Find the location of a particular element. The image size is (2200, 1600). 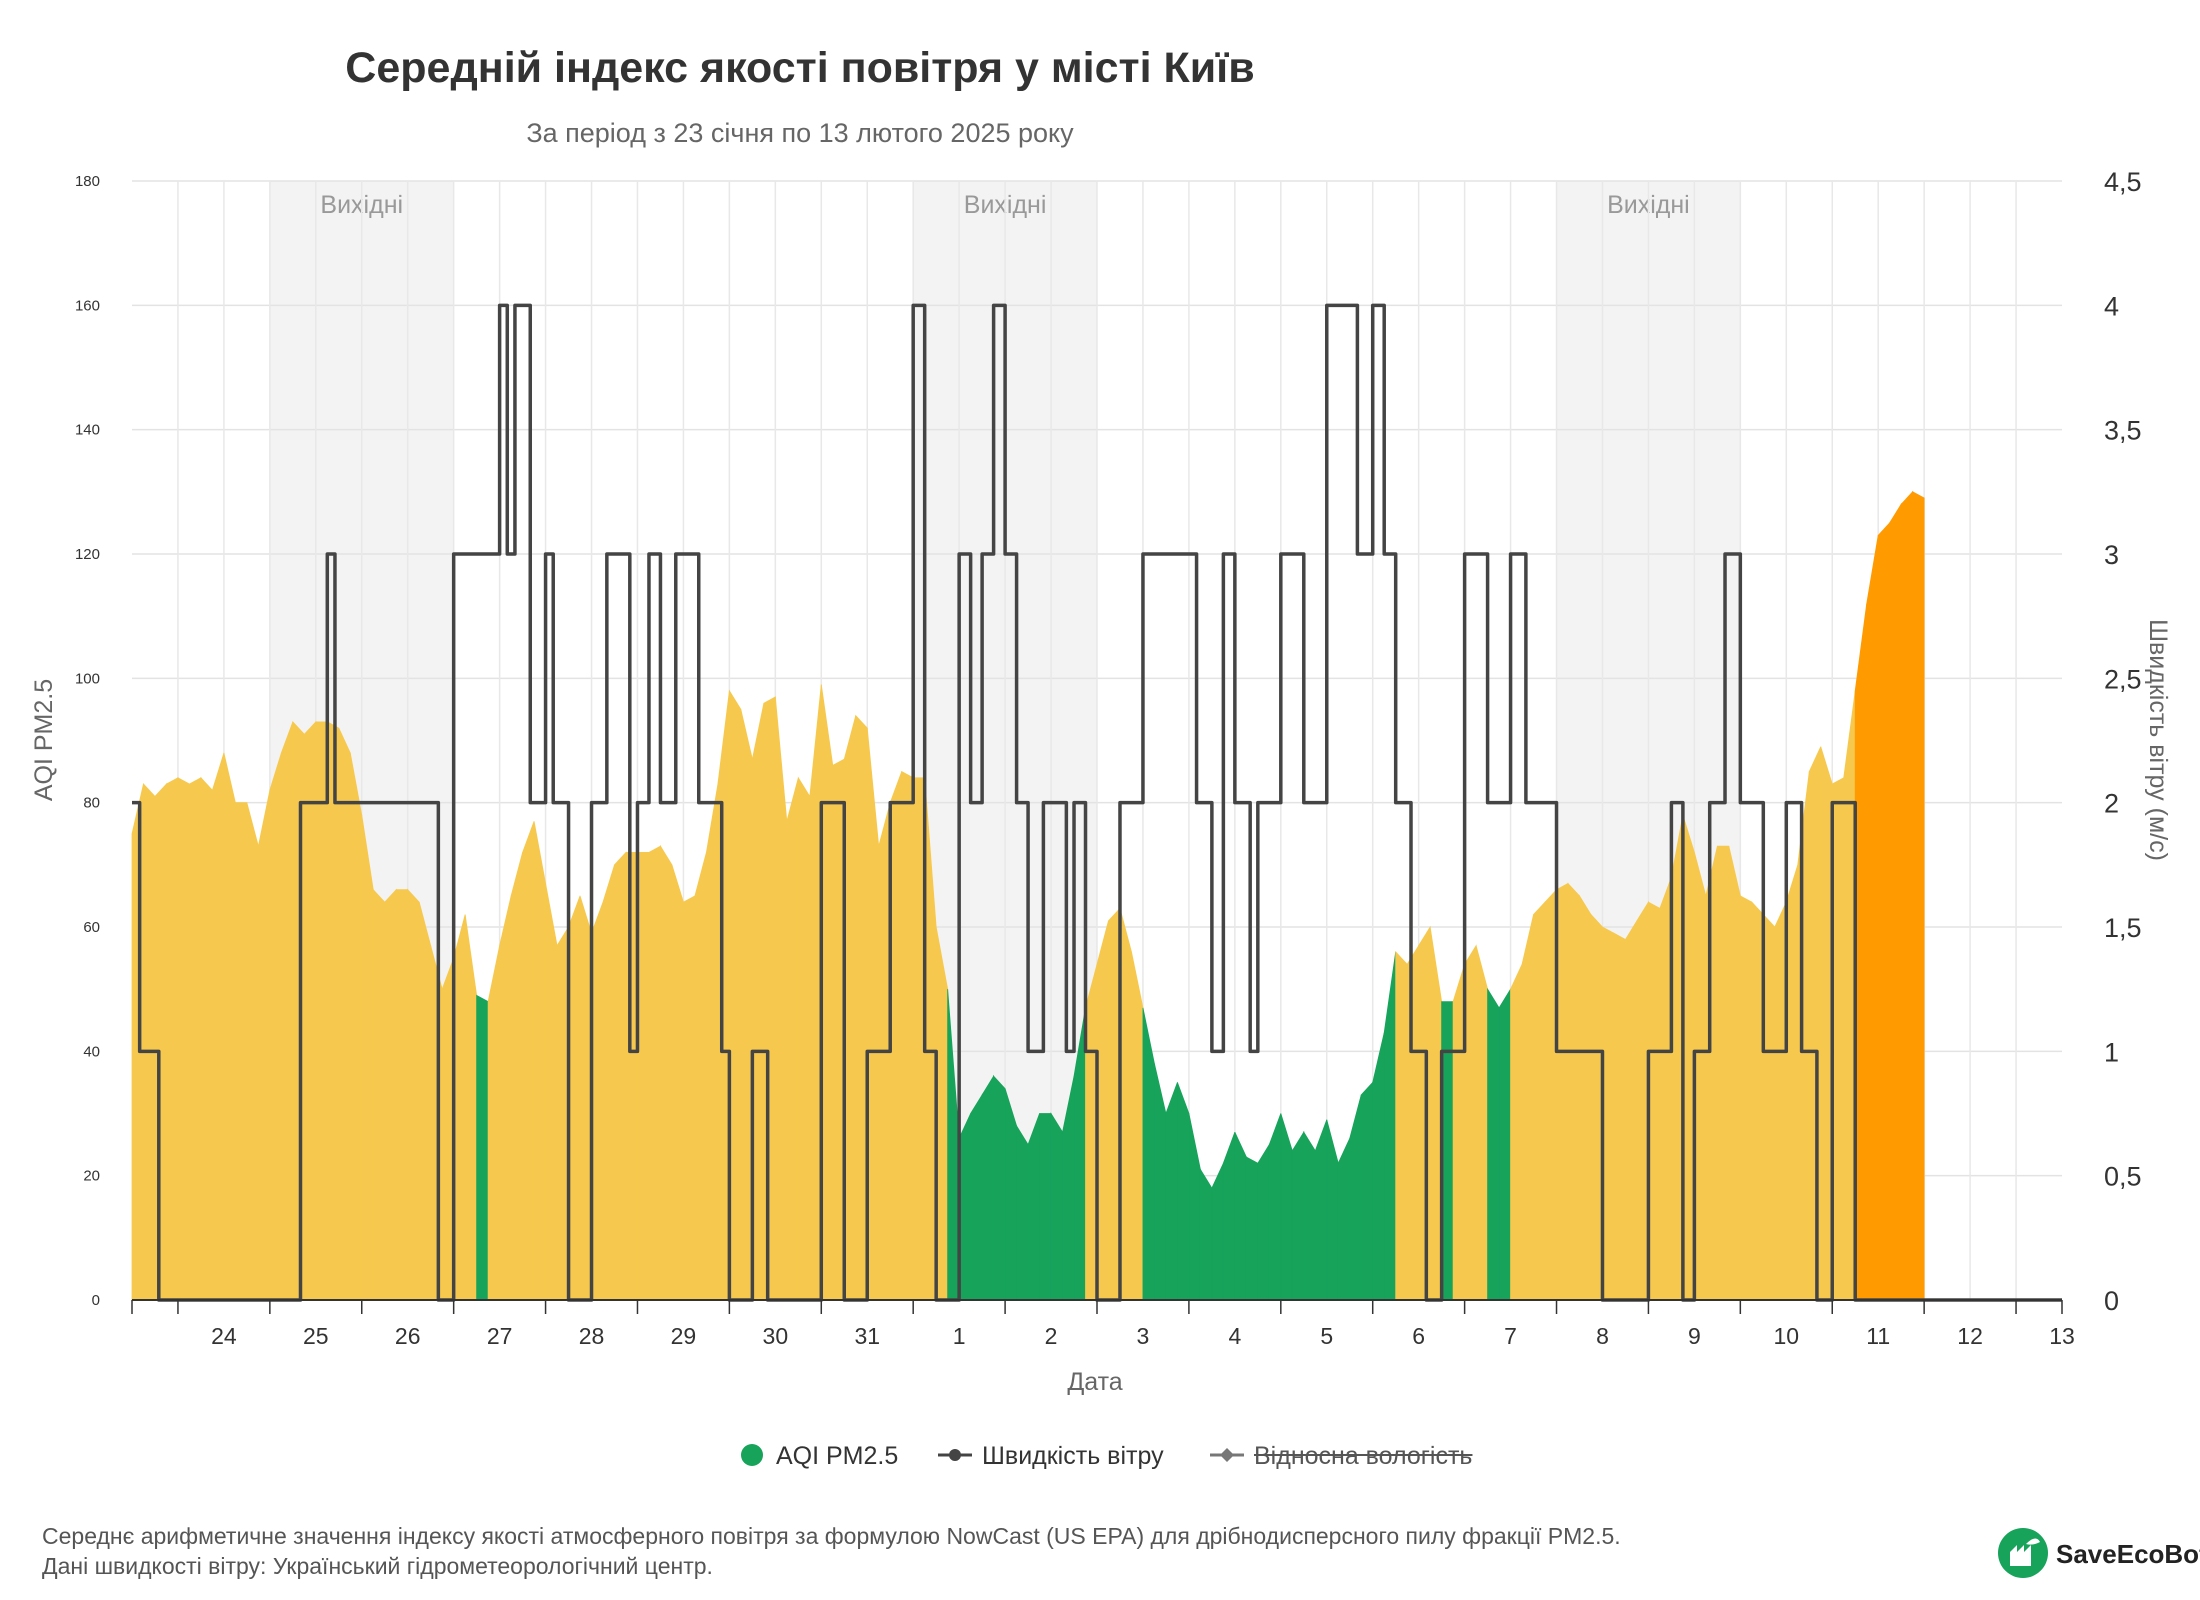

legend-item-wind: Швидкість вітру is located at coordinates (1051, 1456).